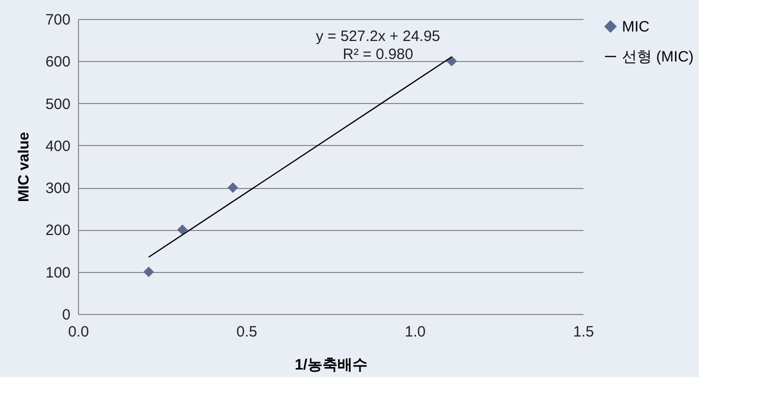 This screenshot has height=410, width=769. Describe the element at coordinates (57, 231) in the screenshot. I see `y-tick-label: 200` at that location.